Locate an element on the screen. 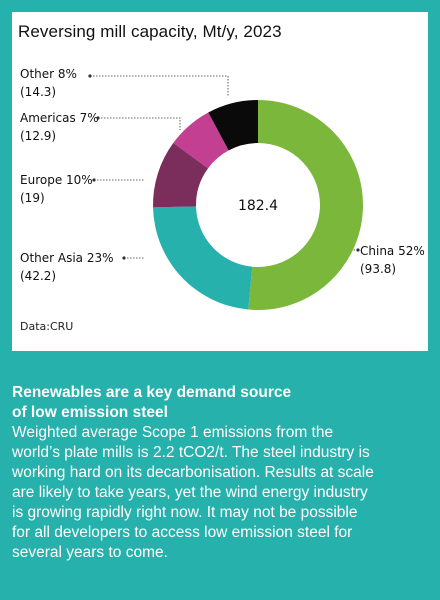 The width and height of the screenshot is (440, 600). slice-other is located at coordinates (233, 125).